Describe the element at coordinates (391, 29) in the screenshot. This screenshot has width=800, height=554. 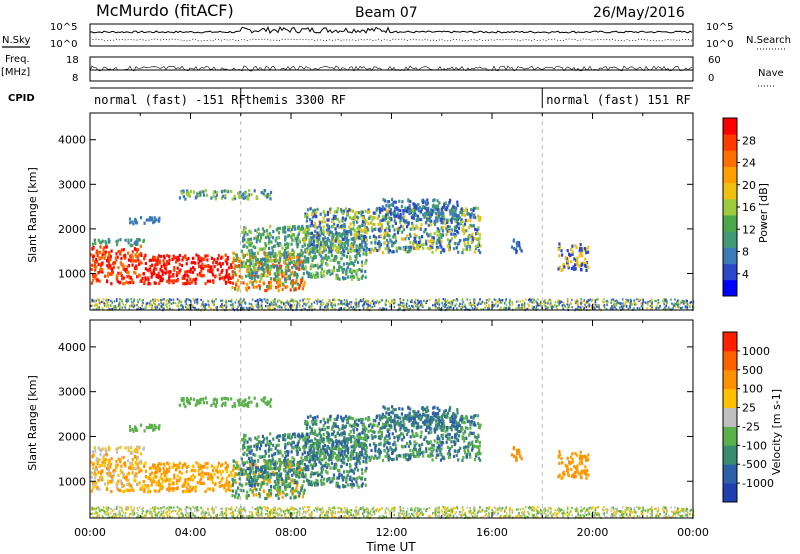
I see `nsky-trace` at that location.